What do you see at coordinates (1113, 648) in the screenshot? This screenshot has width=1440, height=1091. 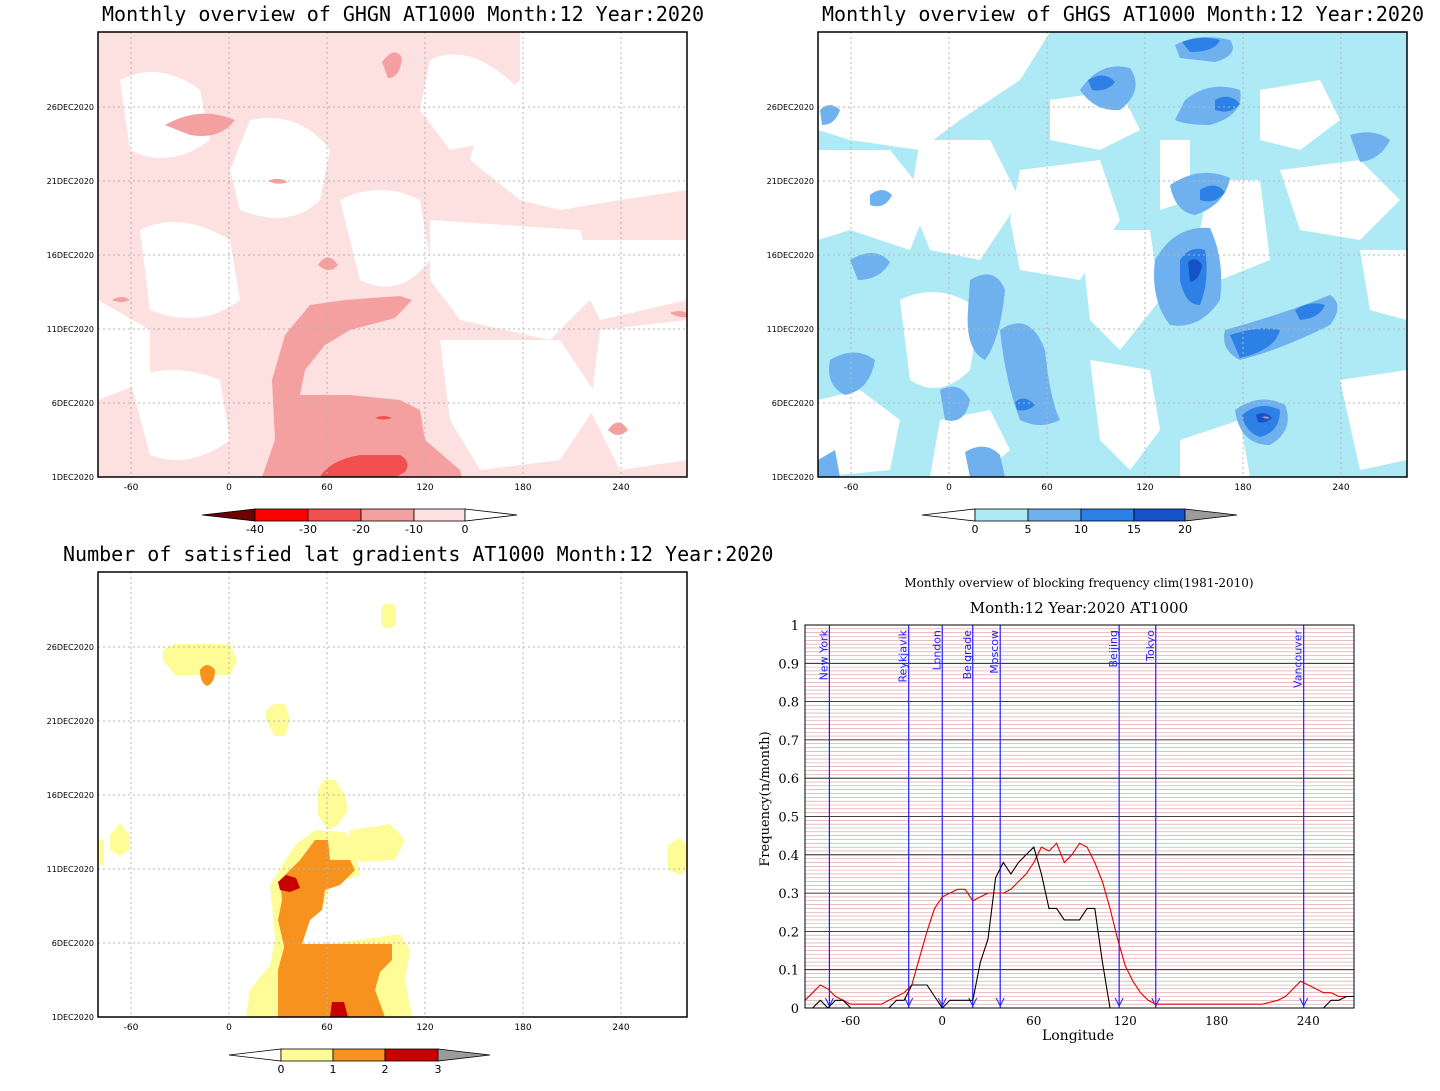 I see `city-label: Beijing` at bounding box center [1113, 648].